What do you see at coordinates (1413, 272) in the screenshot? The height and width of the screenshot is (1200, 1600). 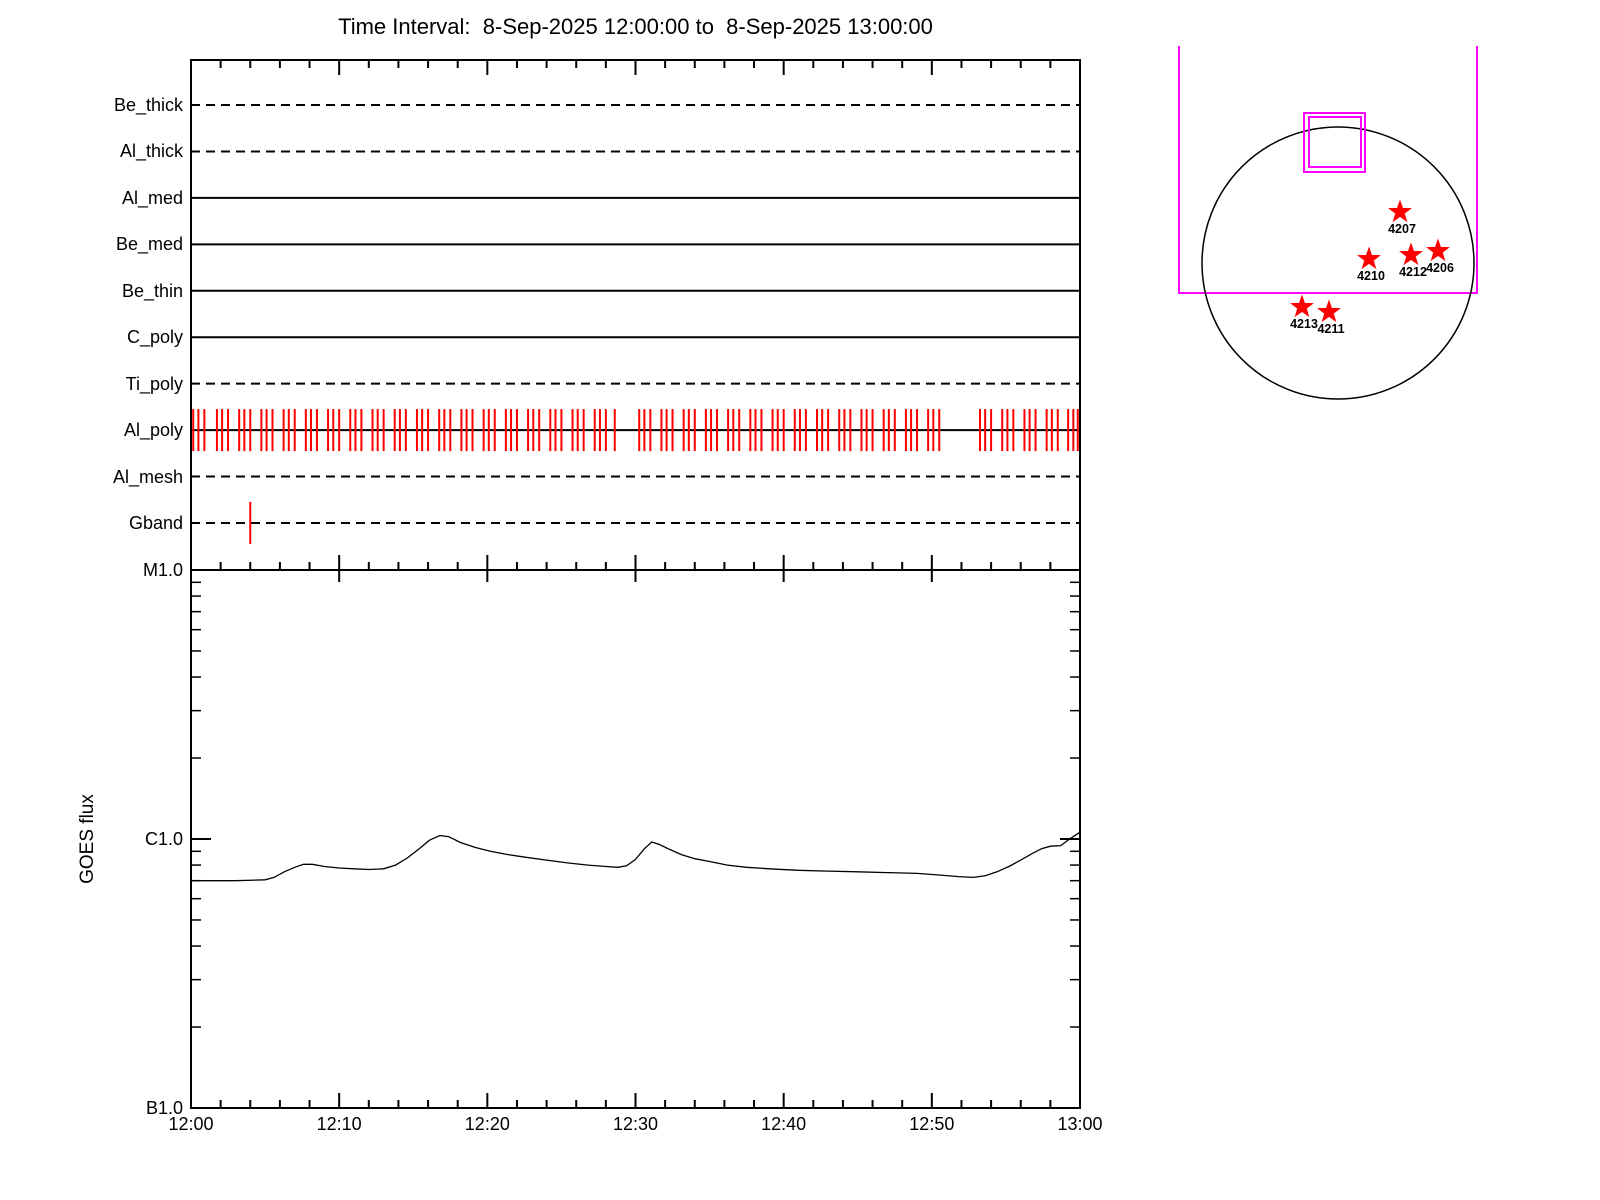 I see `active-region-label-4212: 4212` at bounding box center [1413, 272].